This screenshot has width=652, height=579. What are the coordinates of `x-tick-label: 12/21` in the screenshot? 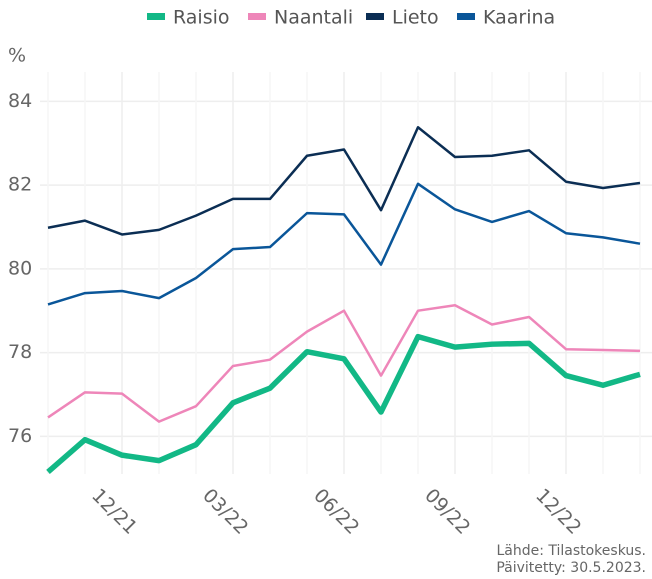 It's located at (114, 512).